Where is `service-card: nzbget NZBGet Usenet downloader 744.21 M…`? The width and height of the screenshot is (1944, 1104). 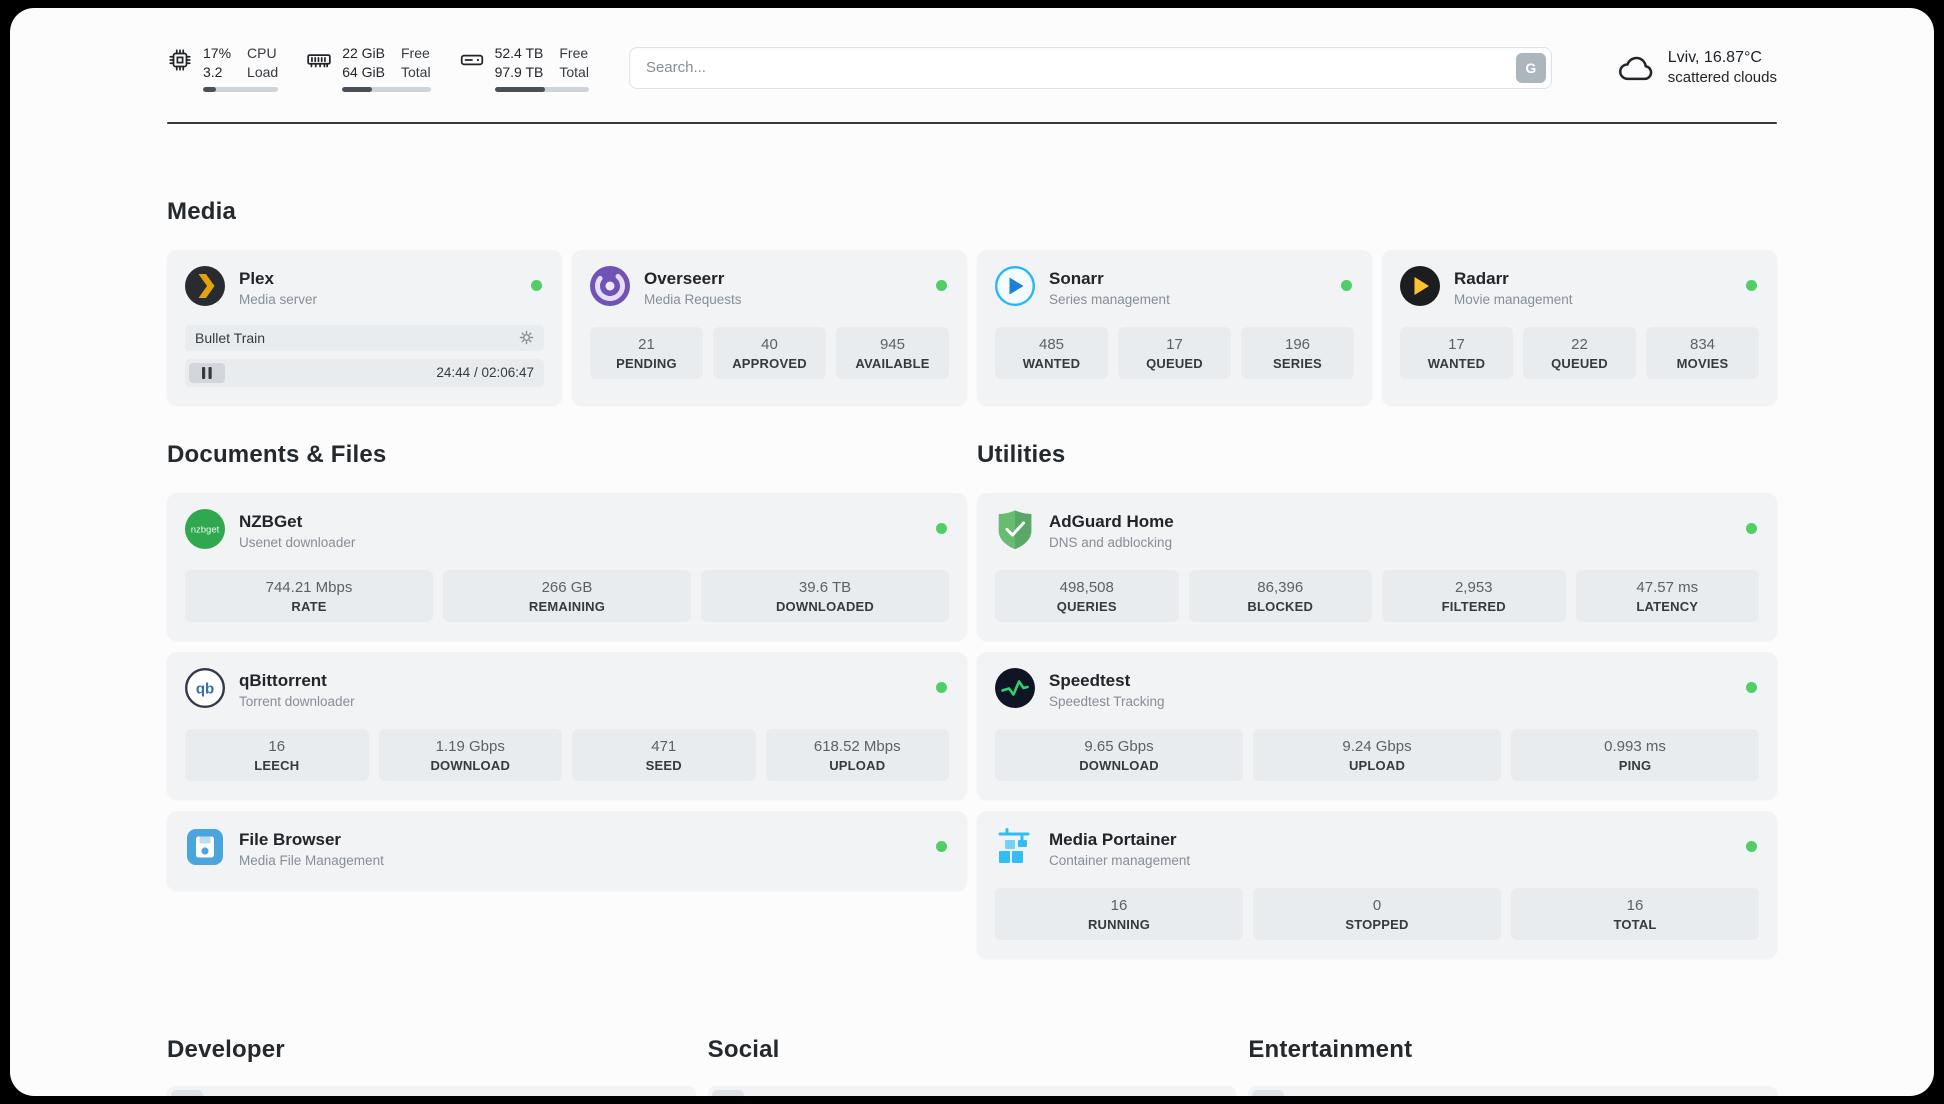
service-card: nzbget NZBGet Usenet downloader 744.21 M… is located at coordinates (567, 566).